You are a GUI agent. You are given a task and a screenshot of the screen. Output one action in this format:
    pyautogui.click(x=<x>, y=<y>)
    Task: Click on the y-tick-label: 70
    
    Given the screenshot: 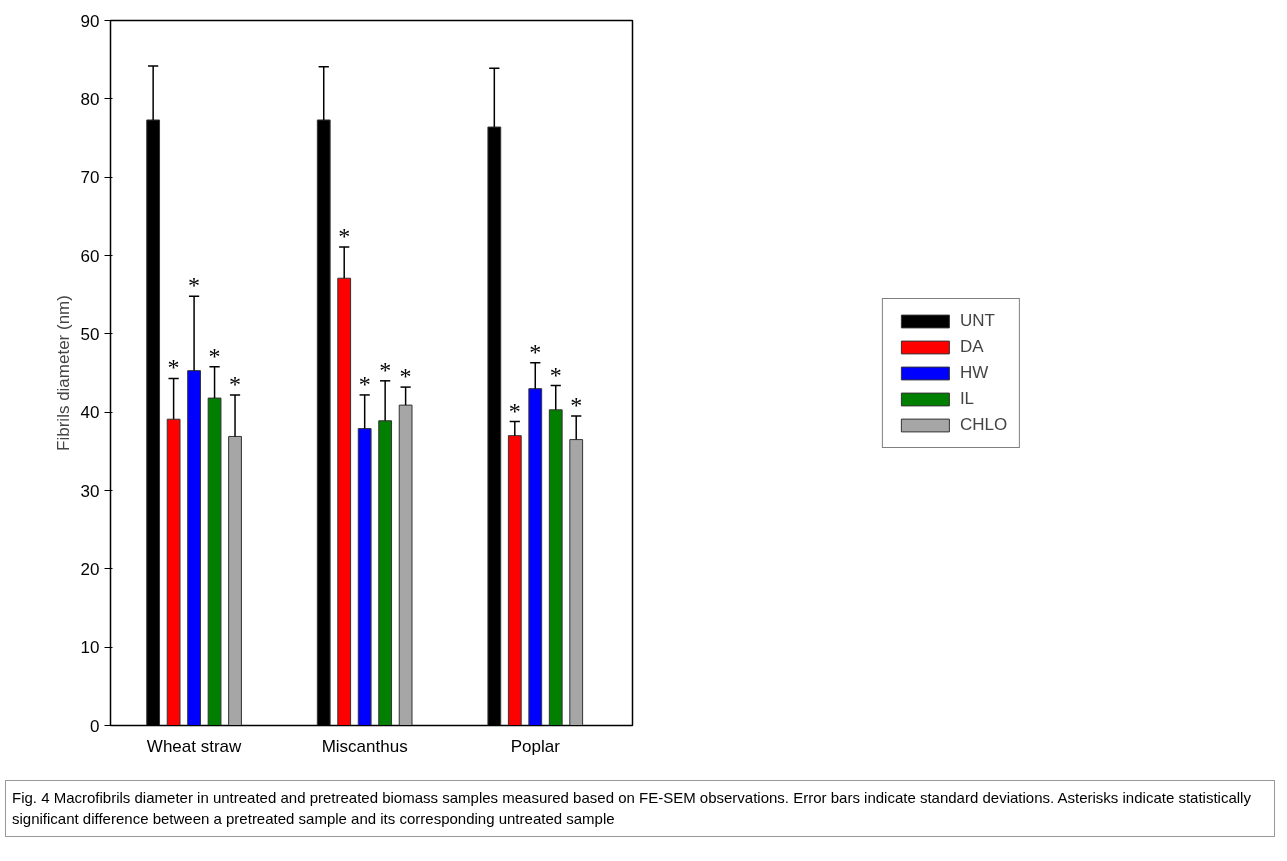 What is the action you would take?
    pyautogui.click(x=90, y=178)
    